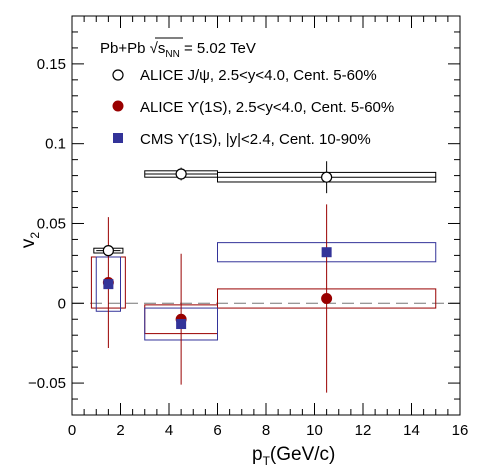 Image resolution: width=498 pixels, height=476 pixels. Describe the element at coordinates (181, 174) in the screenshot. I see `series-0-point-1-marker` at that location.